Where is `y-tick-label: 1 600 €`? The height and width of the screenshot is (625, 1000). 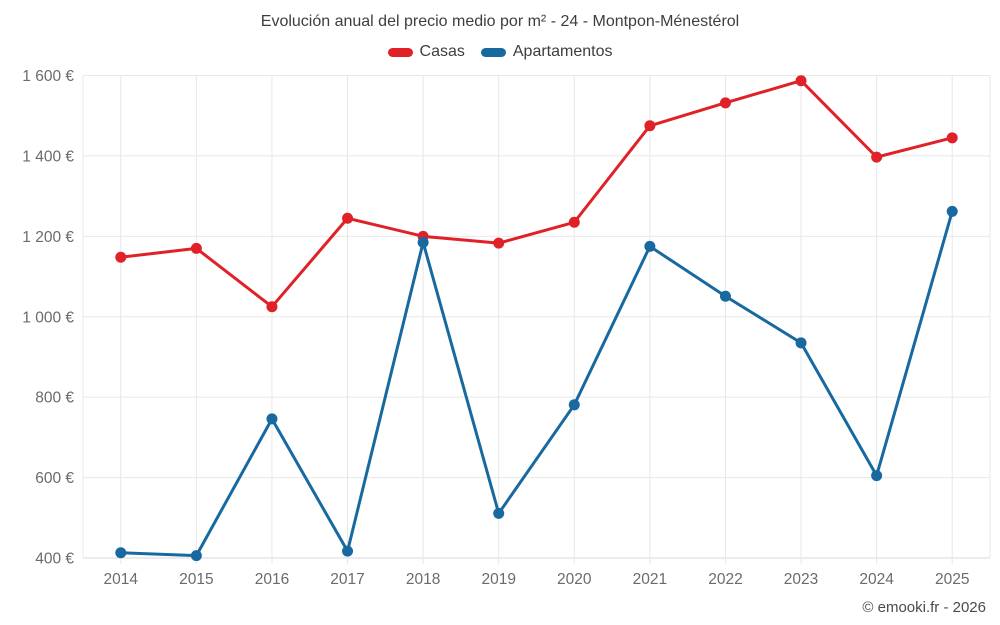 y-tick-label: 1 600 € is located at coordinates (48, 76).